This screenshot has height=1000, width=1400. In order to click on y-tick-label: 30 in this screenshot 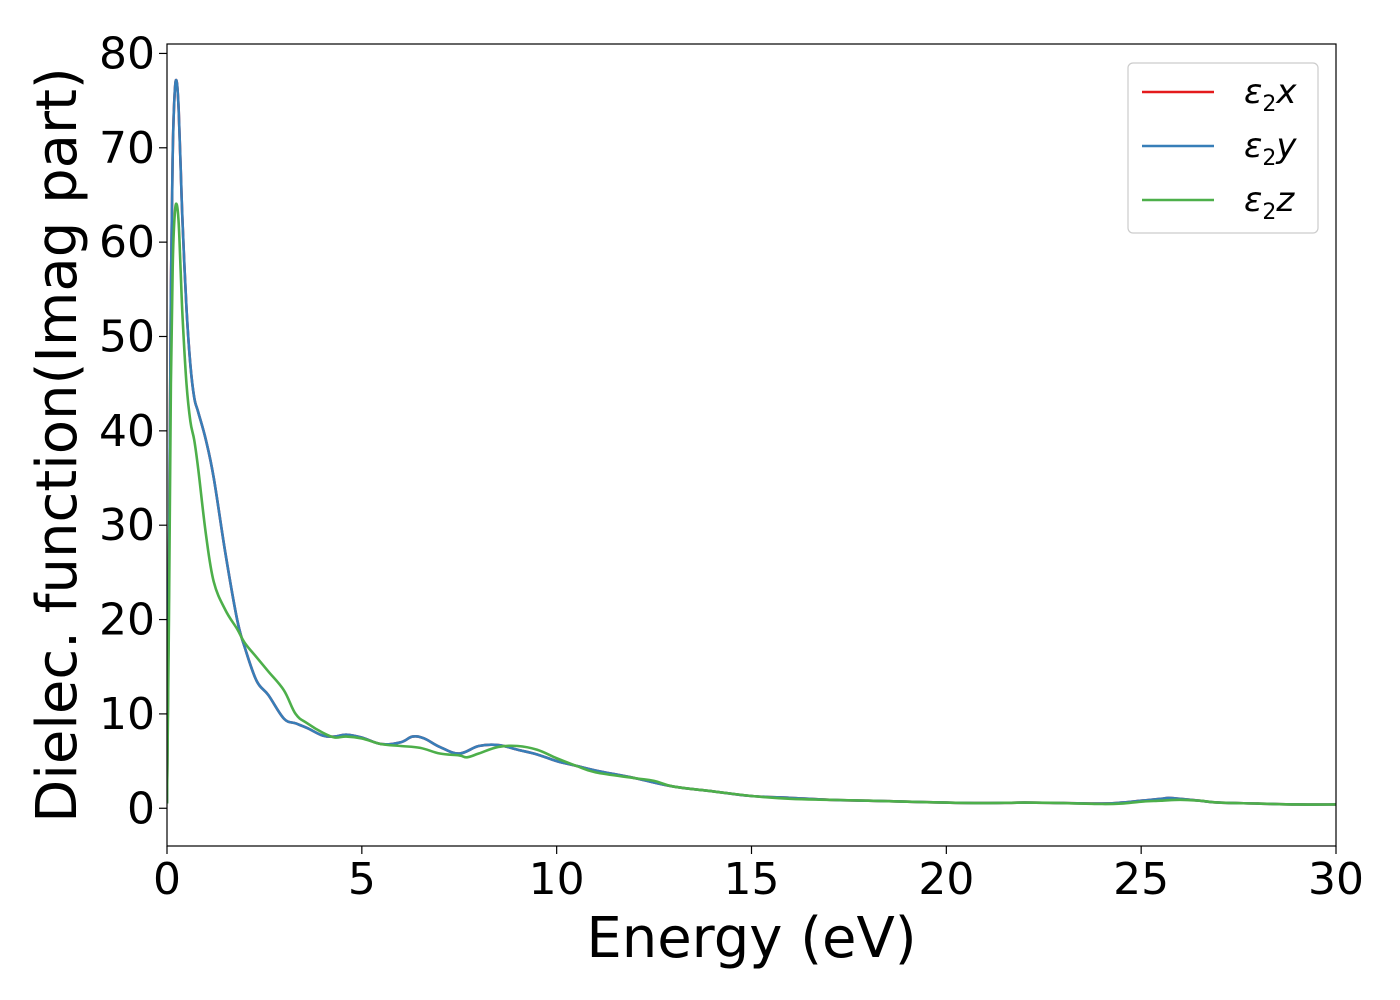, I will do `click(127, 525)`.